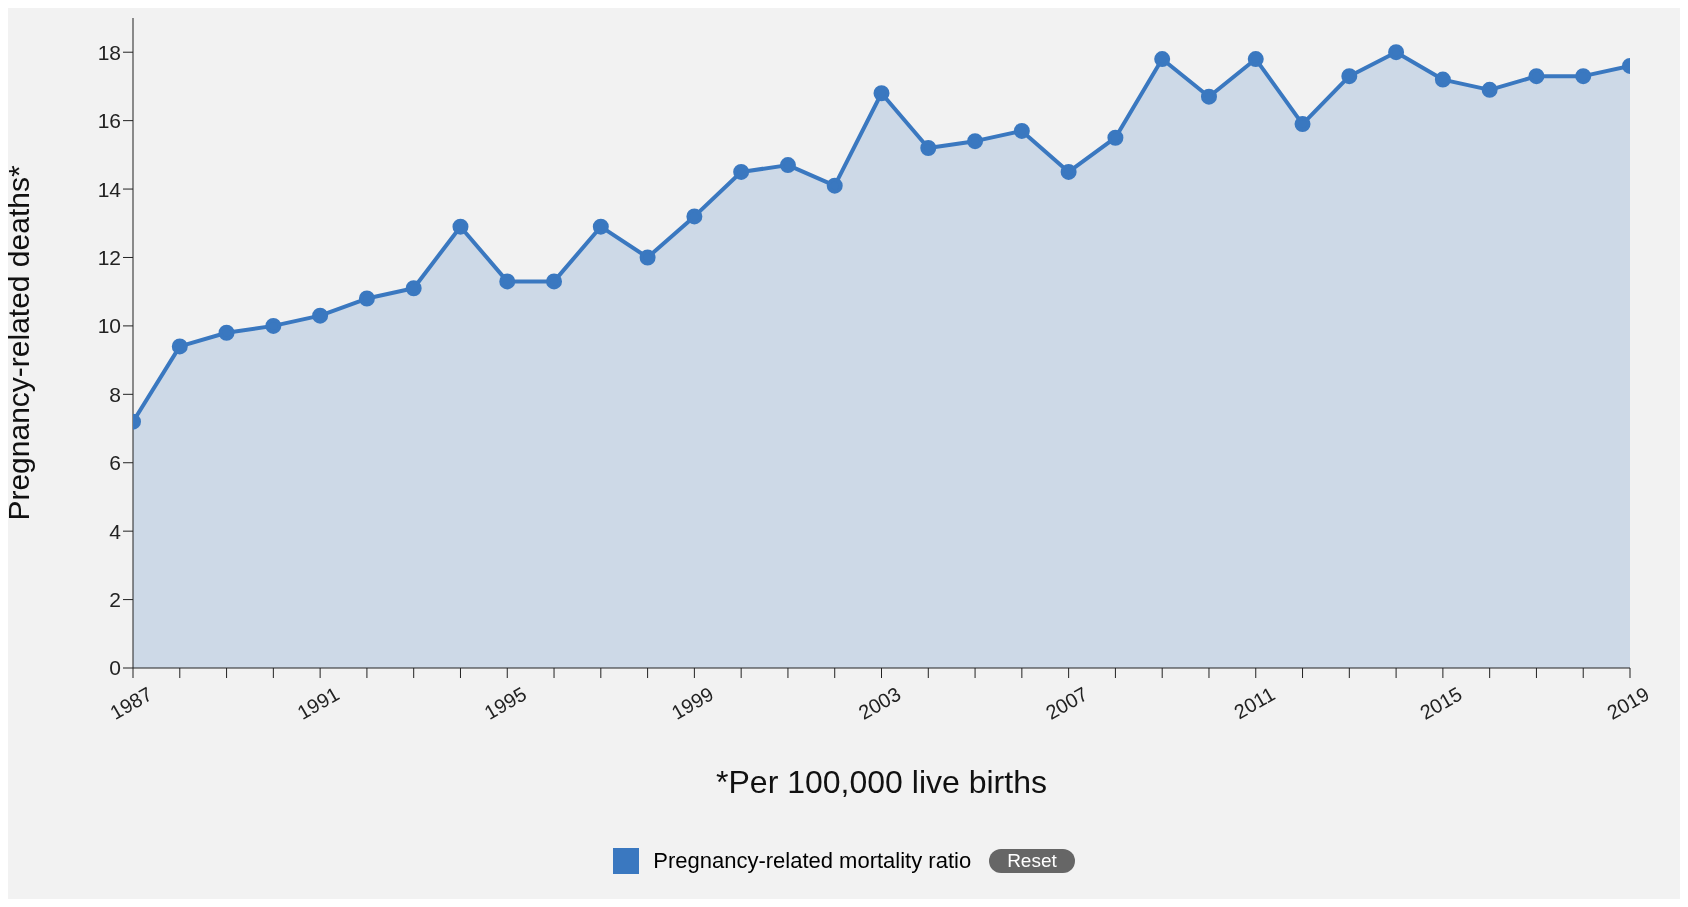  Describe the element at coordinates (115, 668) in the screenshot. I see `y-tick-label: 0` at that location.